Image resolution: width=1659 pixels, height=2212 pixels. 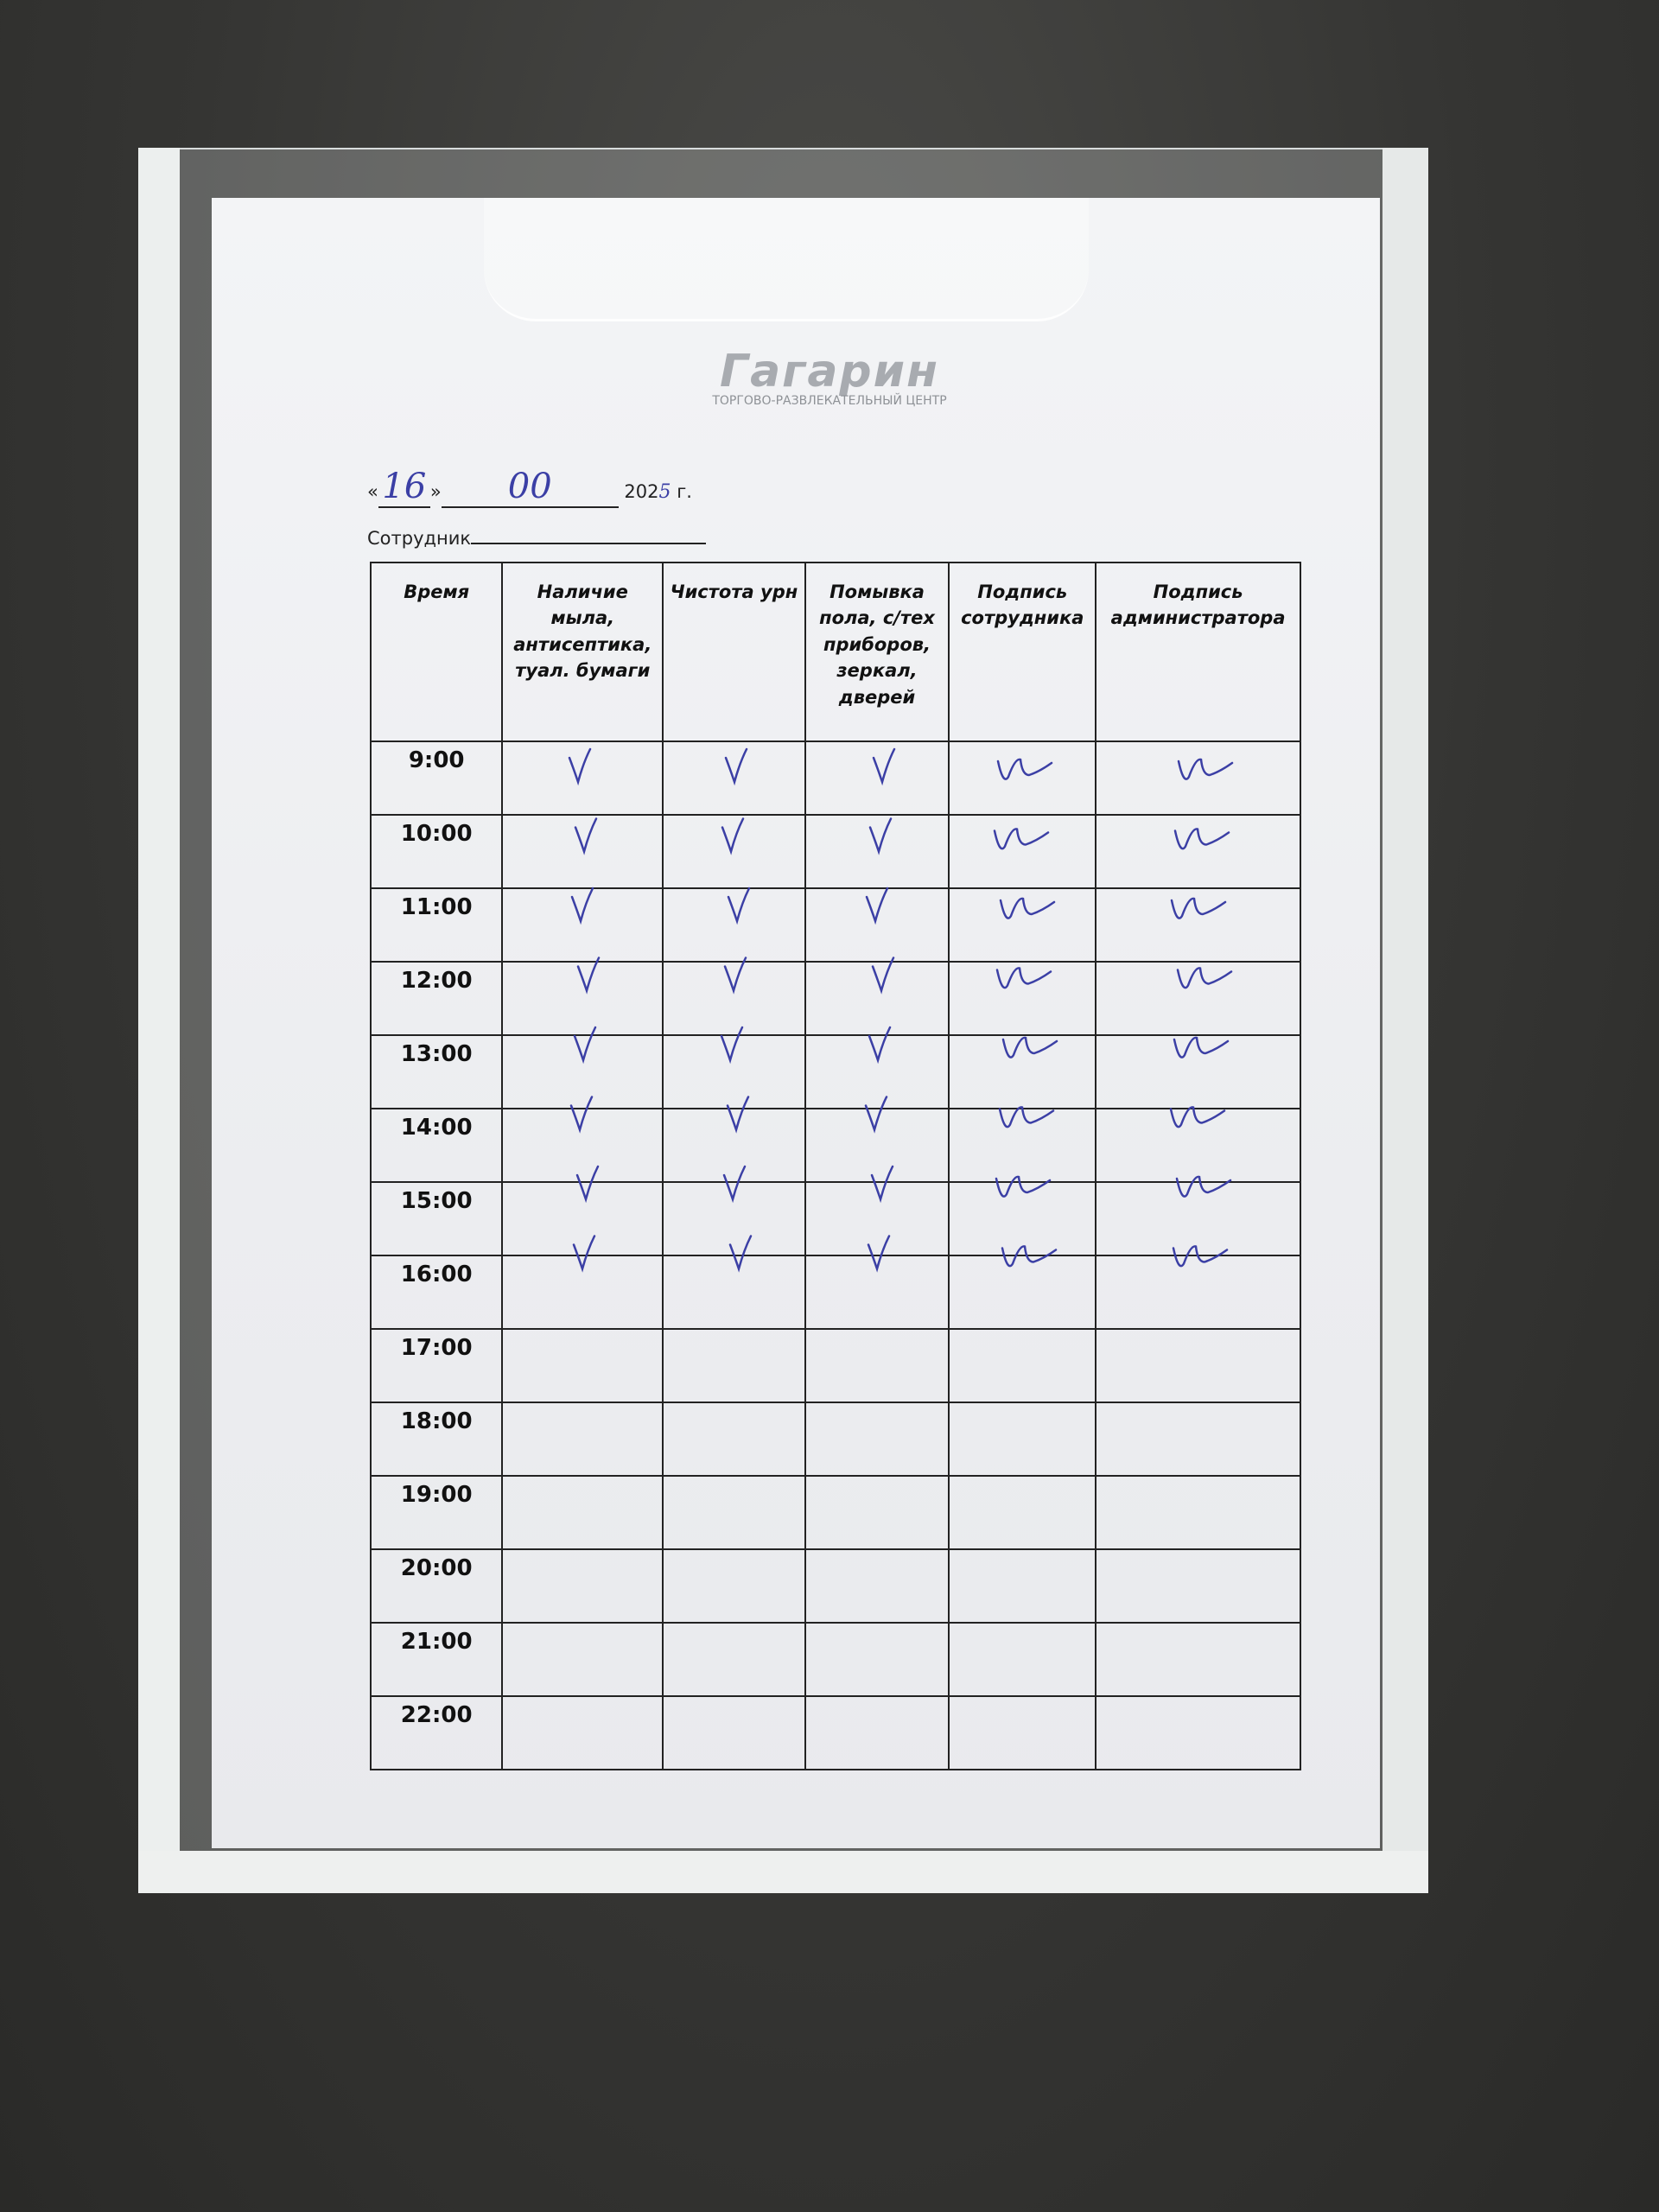 I want to click on day-field: 16, so click(x=404, y=487).